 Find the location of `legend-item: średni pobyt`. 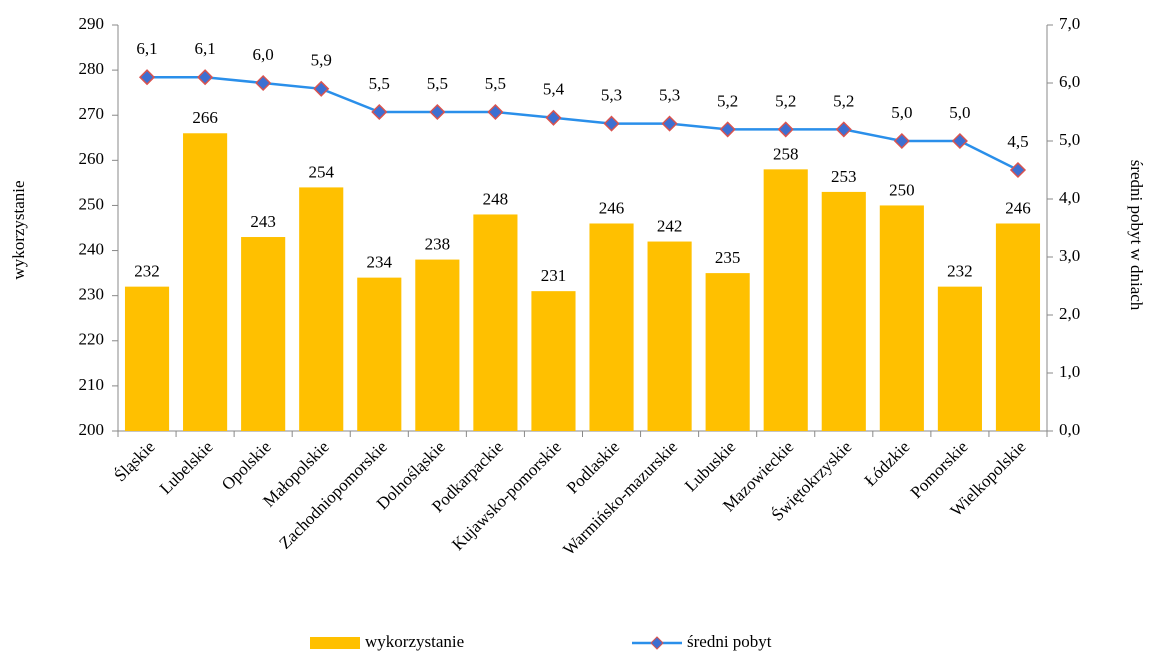

legend-item: średni pobyt is located at coordinates (702, 641).